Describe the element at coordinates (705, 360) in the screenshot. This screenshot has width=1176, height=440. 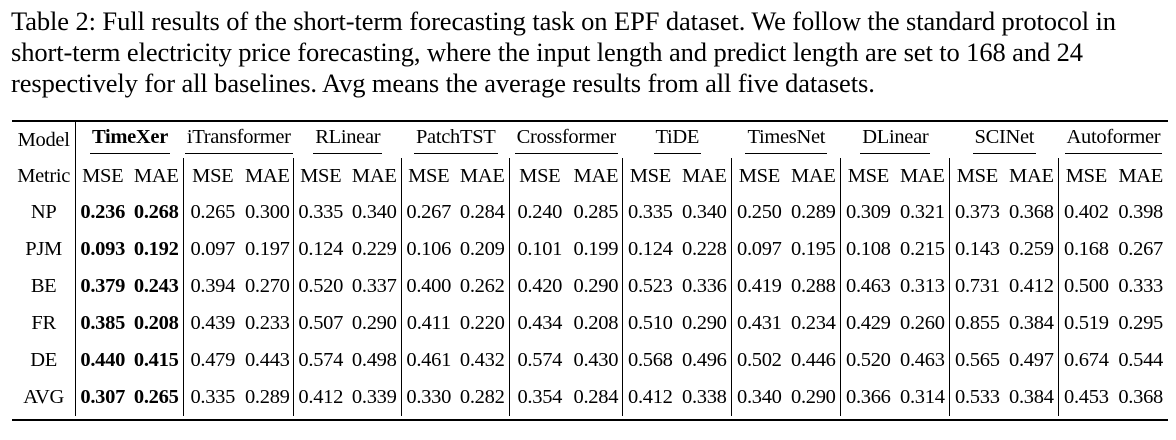
I see `cell-tide-mae: 0.496` at that location.